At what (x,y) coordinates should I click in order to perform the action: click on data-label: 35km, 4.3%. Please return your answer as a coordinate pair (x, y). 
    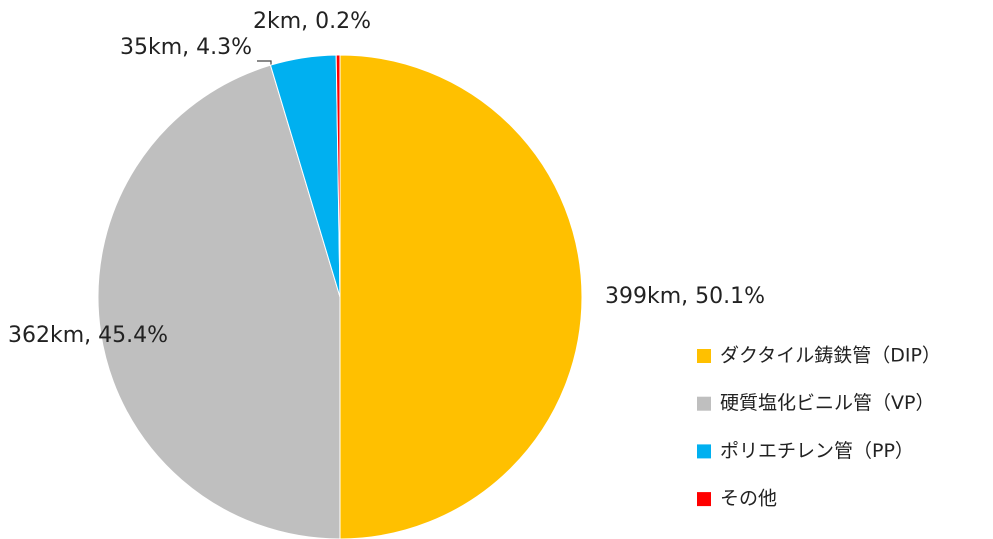
    Looking at the image, I should click on (186, 47).